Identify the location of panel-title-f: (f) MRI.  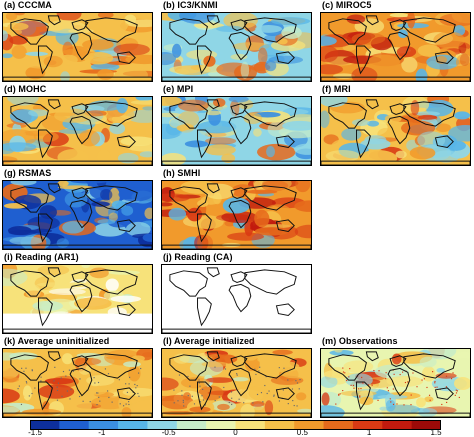
(336, 89).